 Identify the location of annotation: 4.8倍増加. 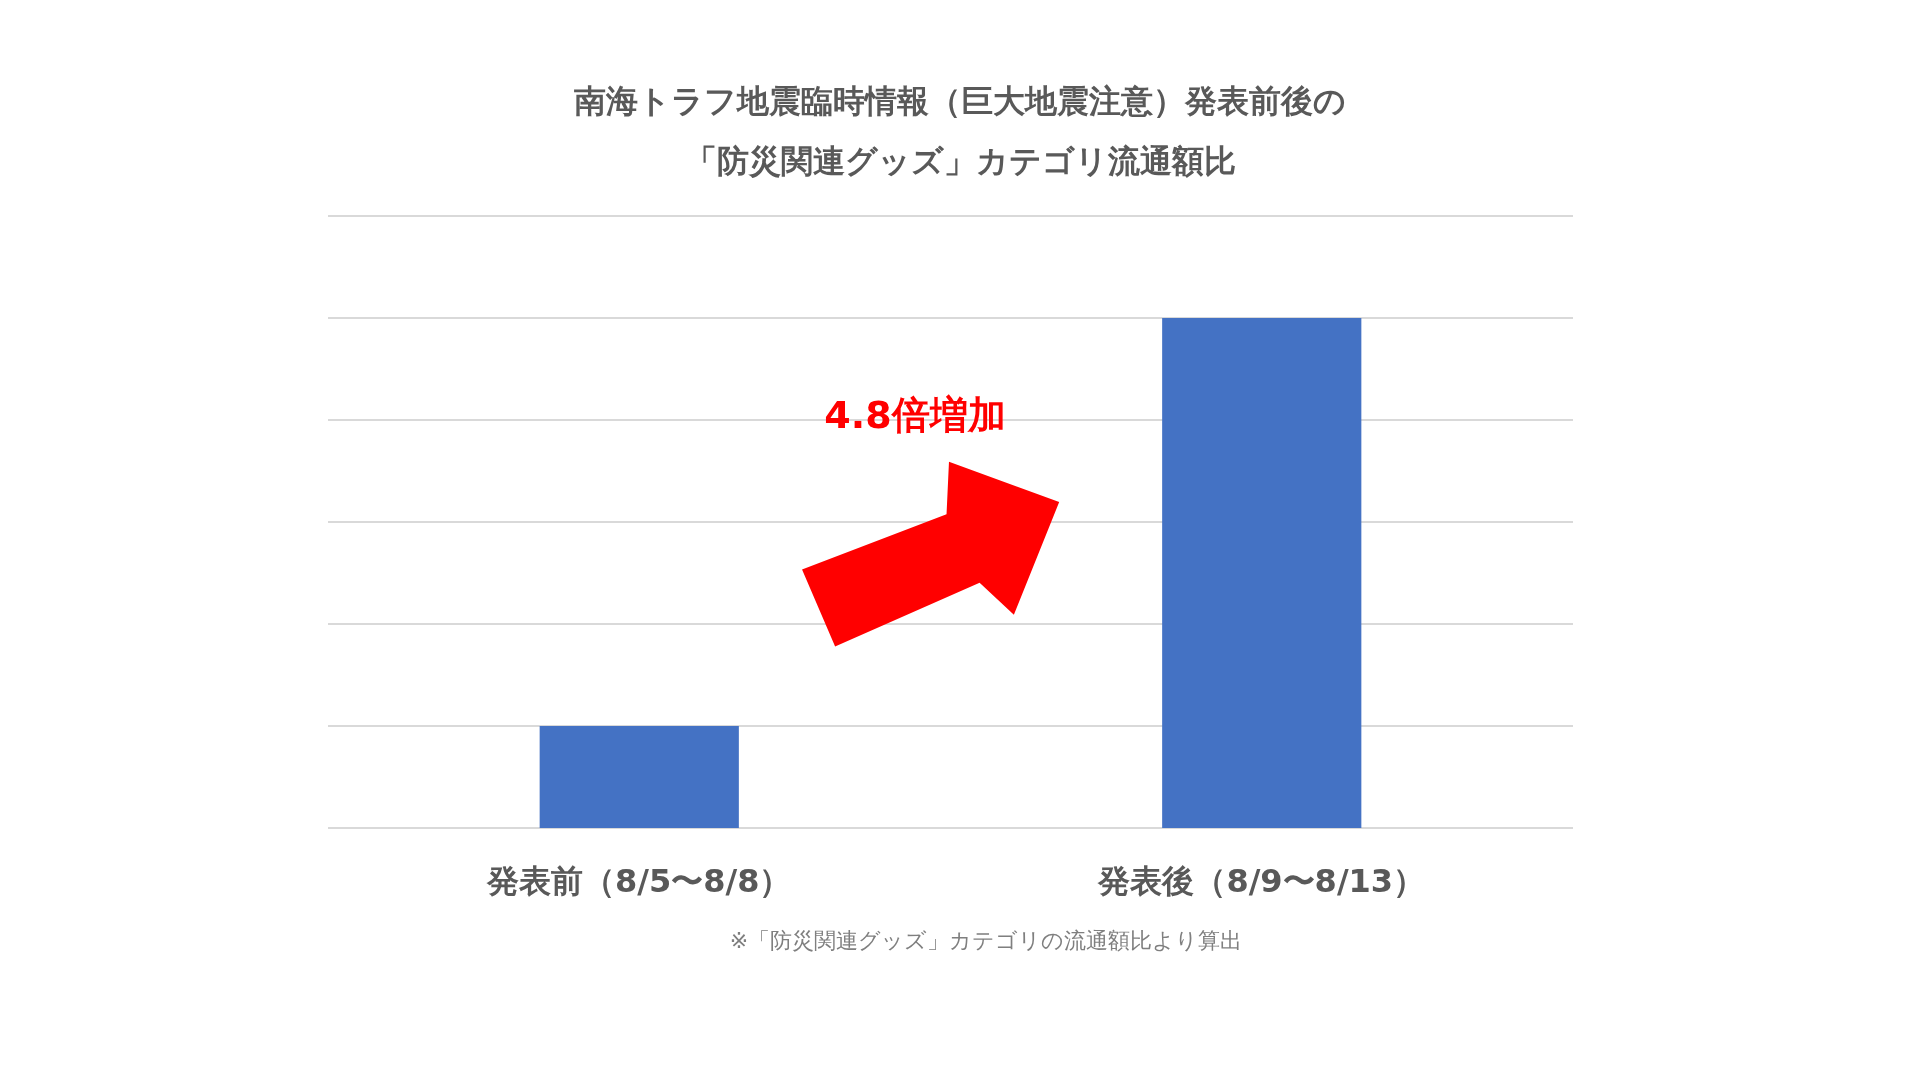
(915, 415).